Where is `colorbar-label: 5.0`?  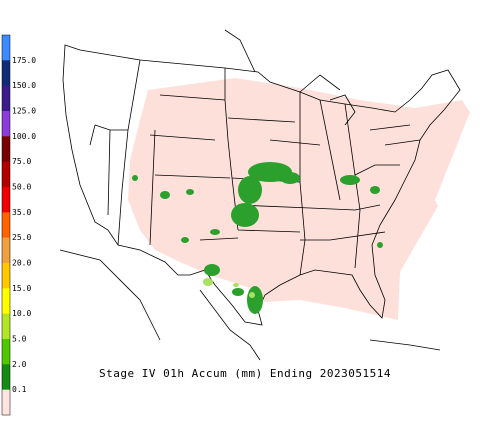
colorbar-label: 5.0 is located at coordinates (19, 339).